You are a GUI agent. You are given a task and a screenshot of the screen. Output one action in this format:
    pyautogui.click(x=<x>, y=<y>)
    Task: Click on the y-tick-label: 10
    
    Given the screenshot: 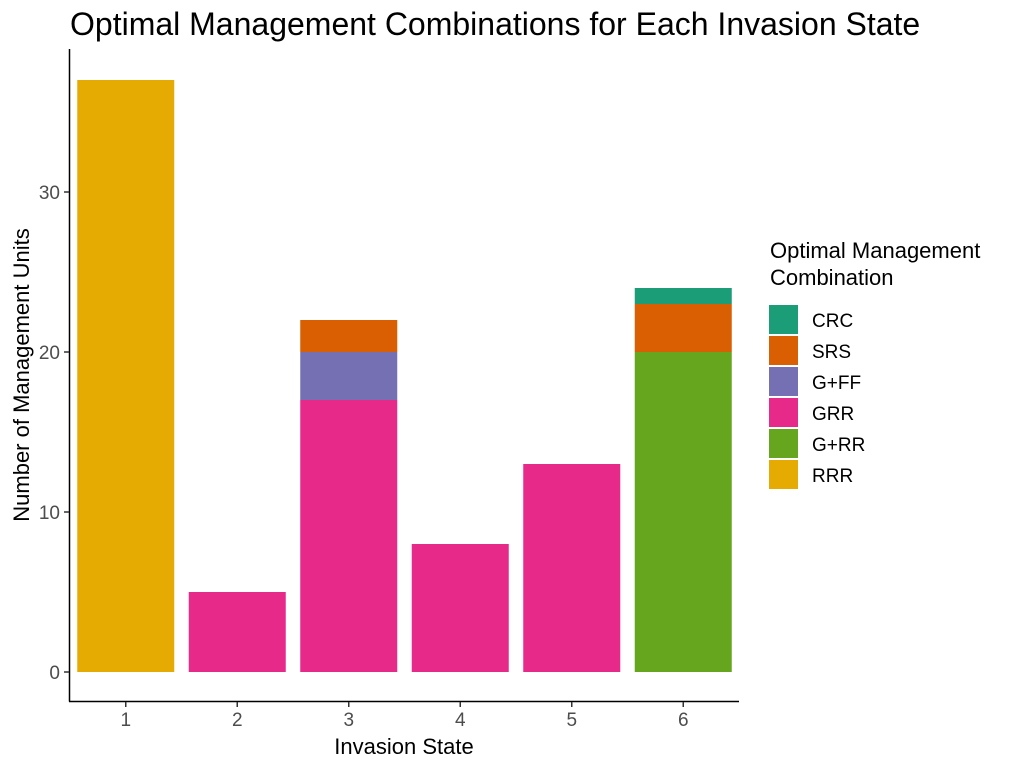 What is the action you would take?
    pyautogui.click(x=49, y=513)
    